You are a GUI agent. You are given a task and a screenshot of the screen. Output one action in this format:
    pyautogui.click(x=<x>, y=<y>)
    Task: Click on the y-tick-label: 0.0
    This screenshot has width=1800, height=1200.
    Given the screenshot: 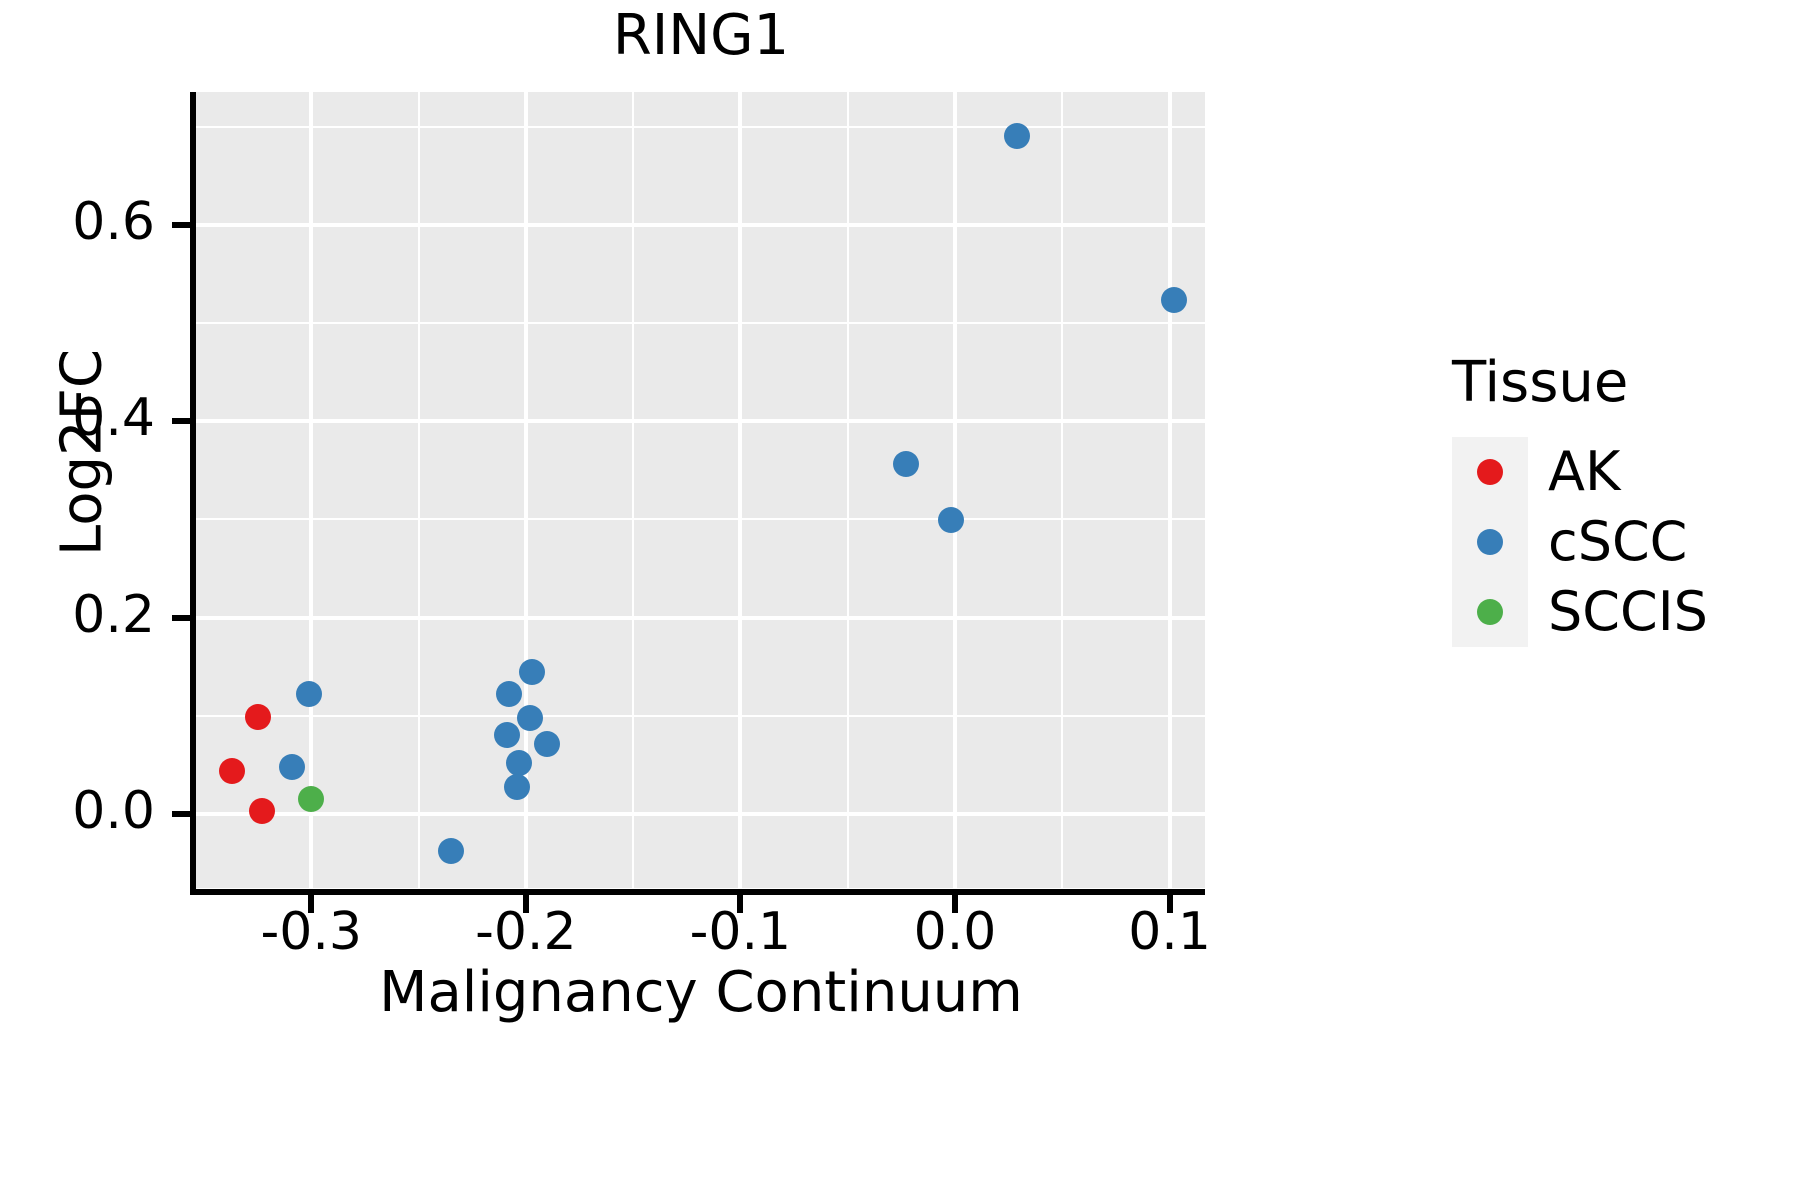 What is the action you would take?
    pyautogui.click(x=113, y=810)
    